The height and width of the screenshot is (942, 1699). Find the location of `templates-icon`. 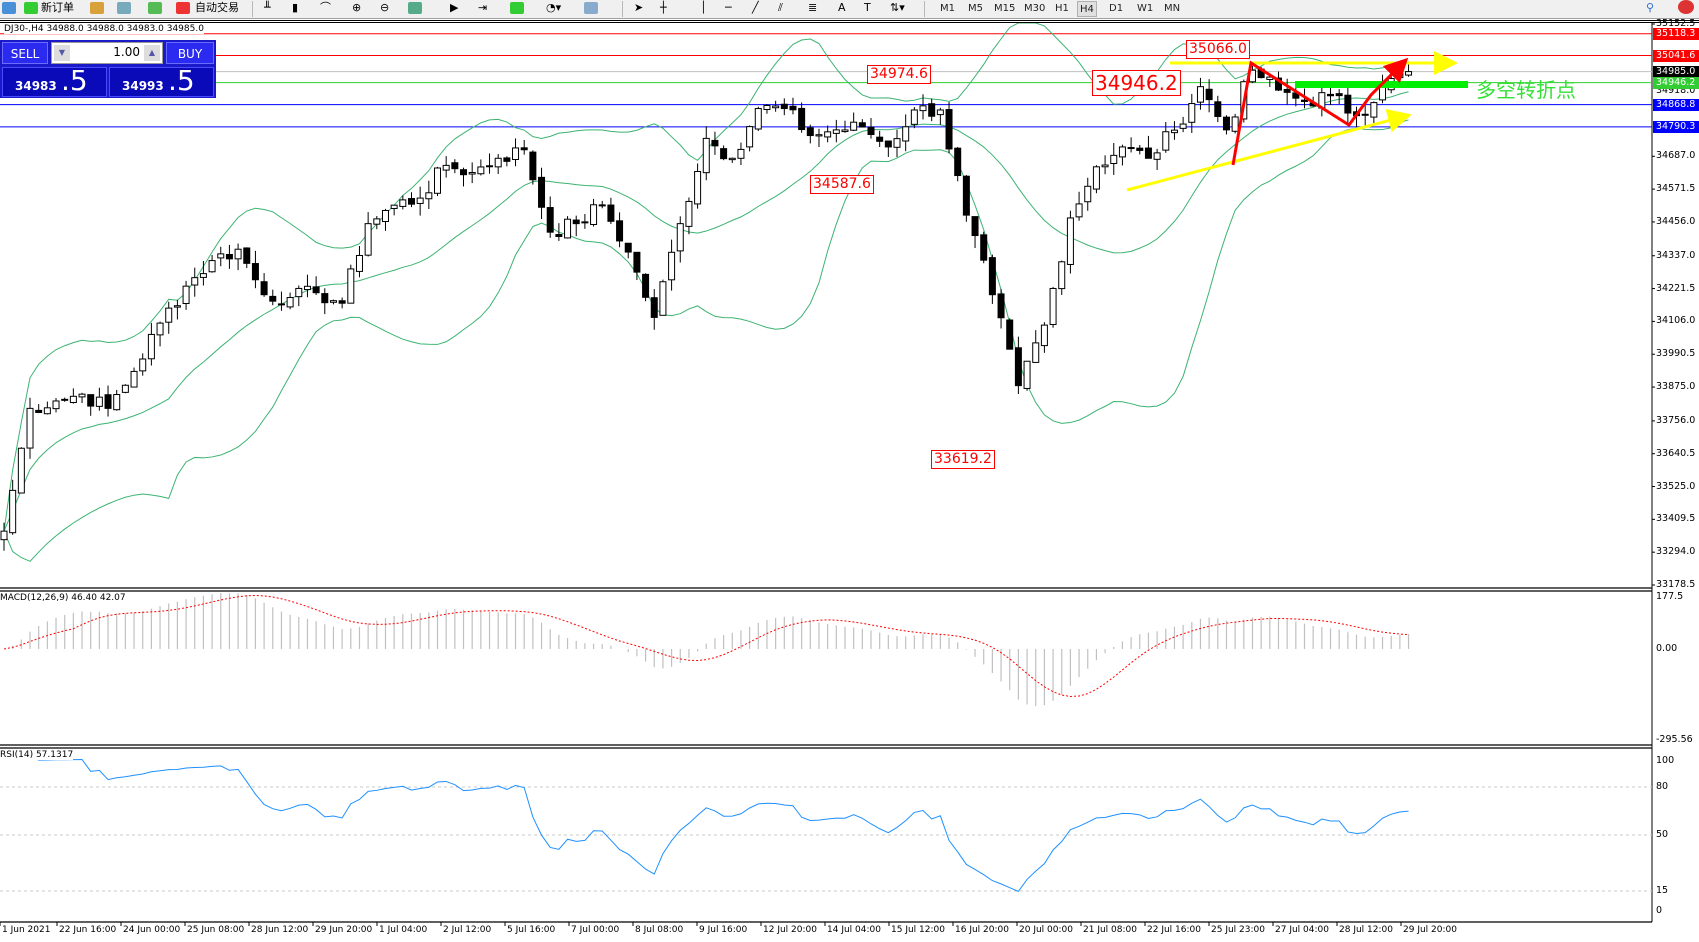

templates-icon is located at coordinates (591, 8).